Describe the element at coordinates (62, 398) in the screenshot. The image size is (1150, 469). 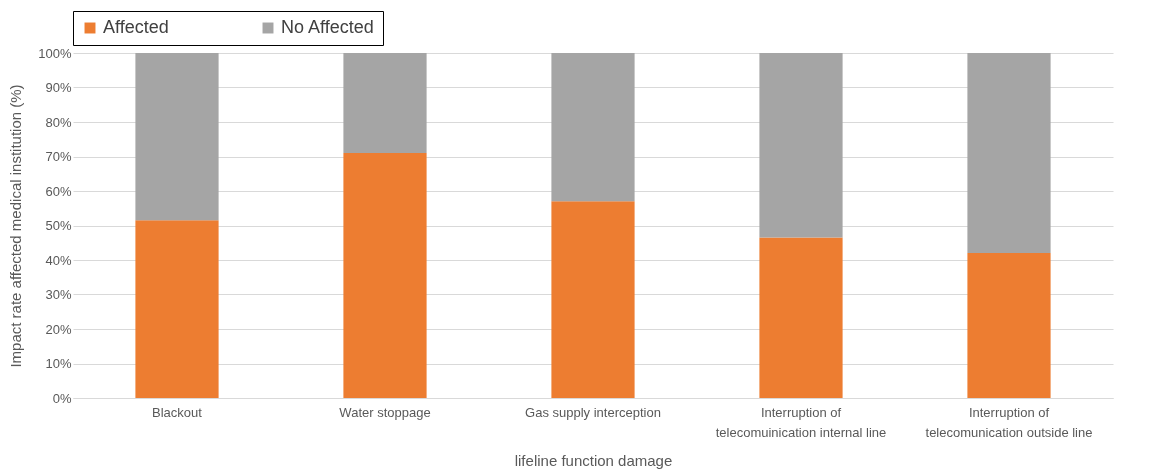
I see `y-tick-label: 0%` at that location.